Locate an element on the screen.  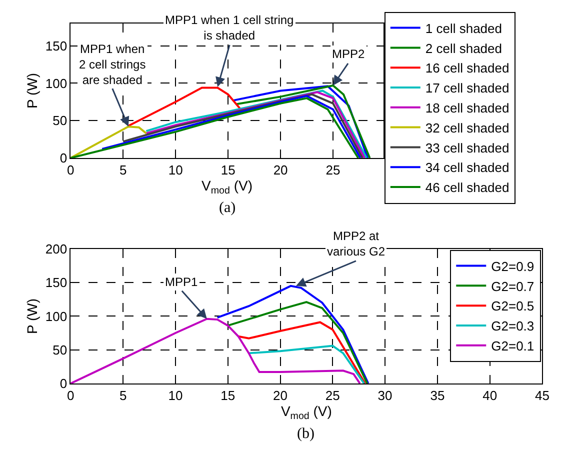
text: (a) is located at coordinates (227, 208).